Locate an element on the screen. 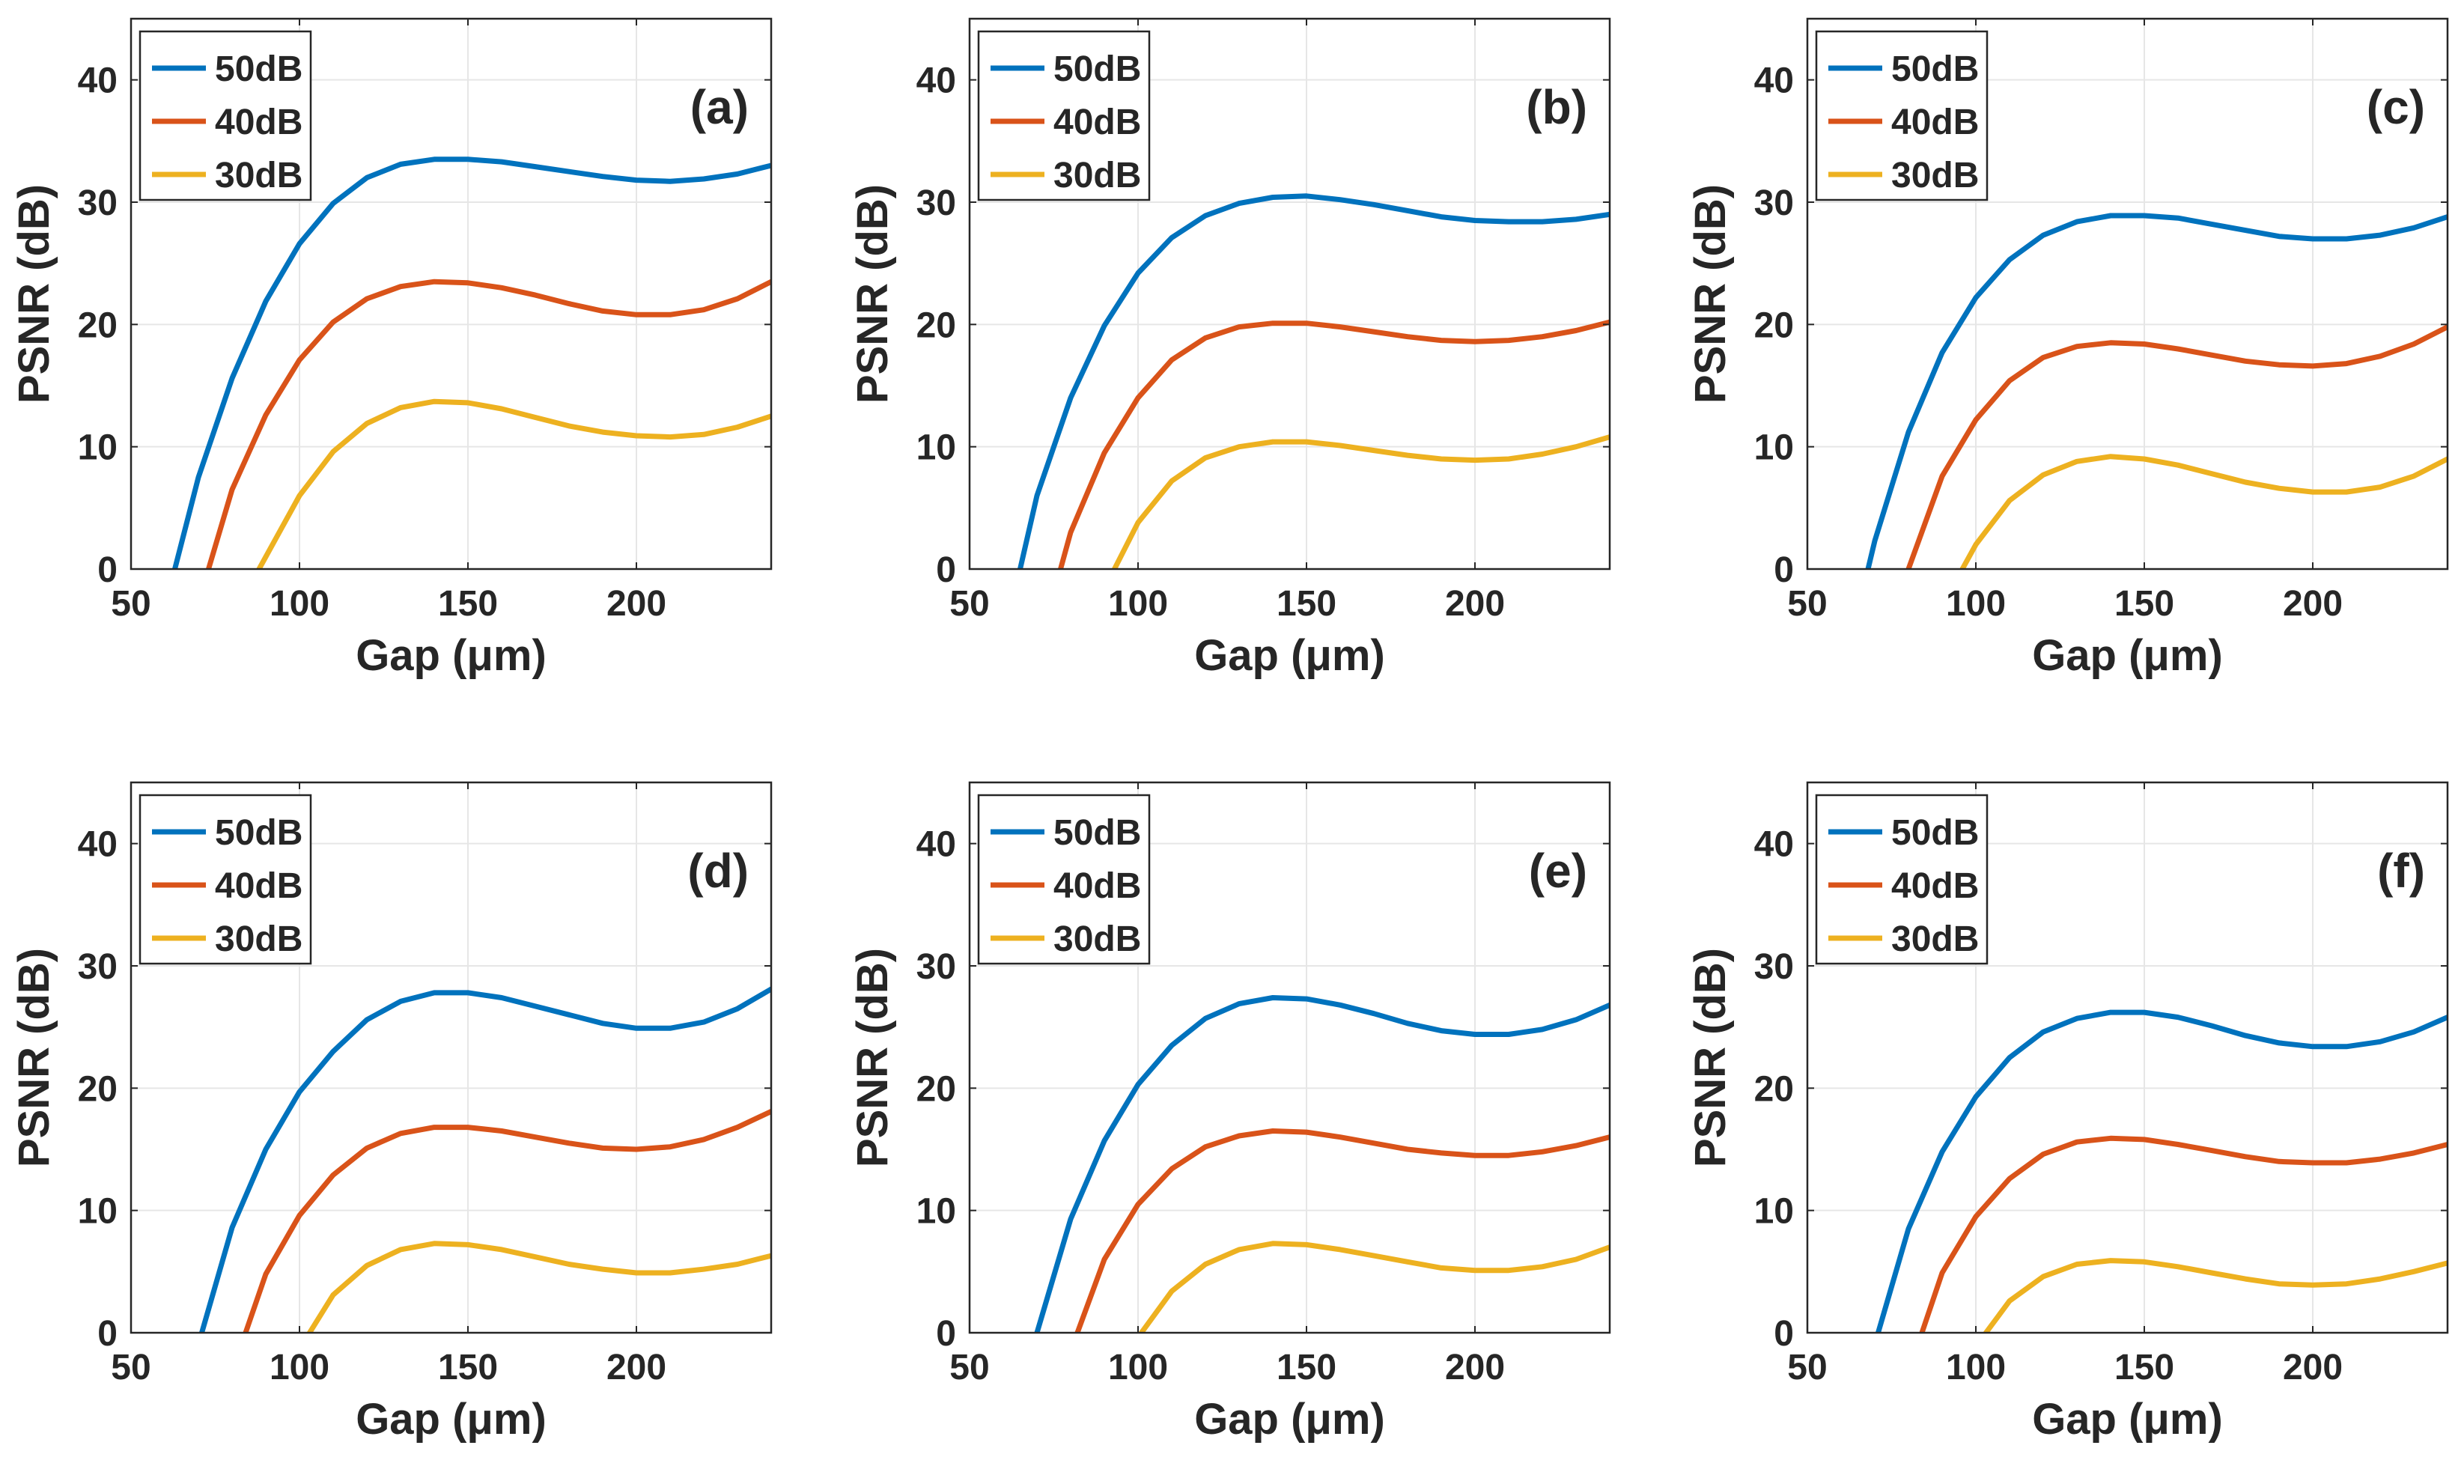 Image resolution: width=2464 pixels, height=1484 pixels. panel-label: (d) is located at coordinates (718, 871).